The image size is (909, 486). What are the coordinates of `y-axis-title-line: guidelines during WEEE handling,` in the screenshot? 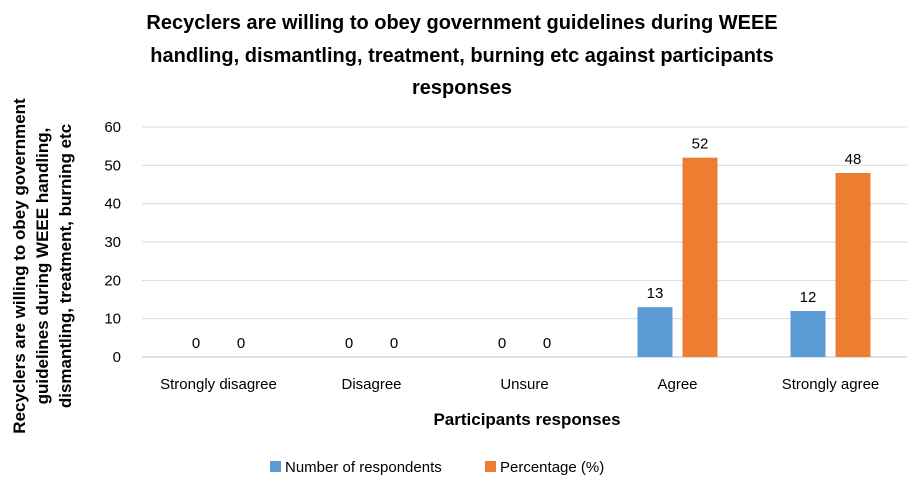 It's located at (42, 266).